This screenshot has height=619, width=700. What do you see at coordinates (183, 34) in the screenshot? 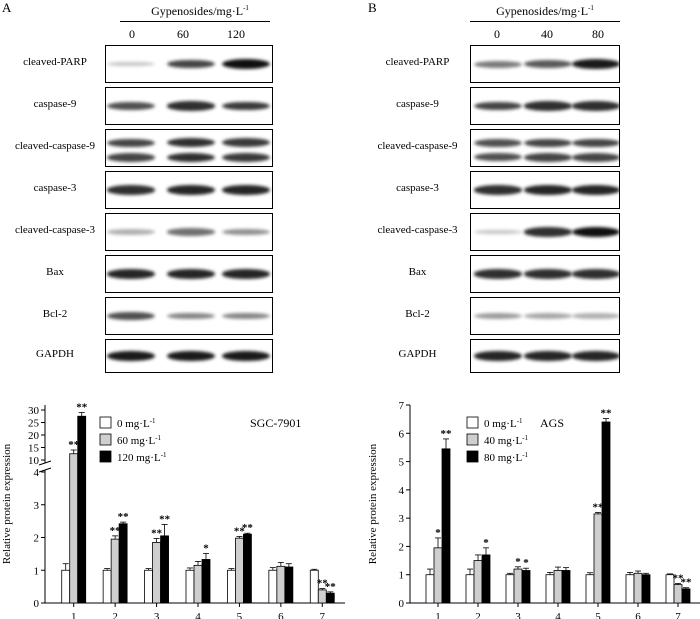
I see `dose-label: 60` at bounding box center [183, 34].